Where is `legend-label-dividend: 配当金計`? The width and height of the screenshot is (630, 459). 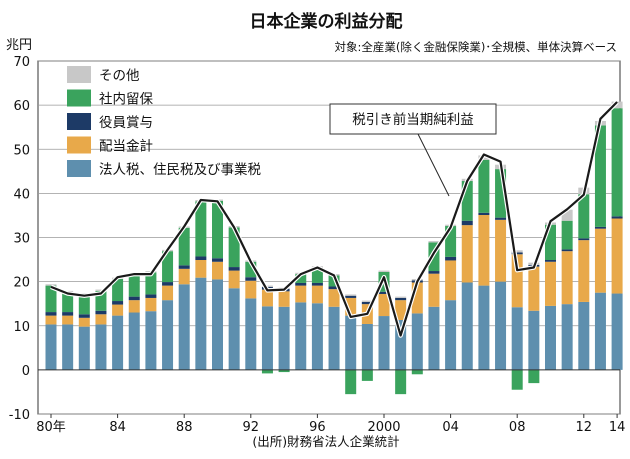 legend-label-dividend: 配当金計 is located at coordinates (126, 147).